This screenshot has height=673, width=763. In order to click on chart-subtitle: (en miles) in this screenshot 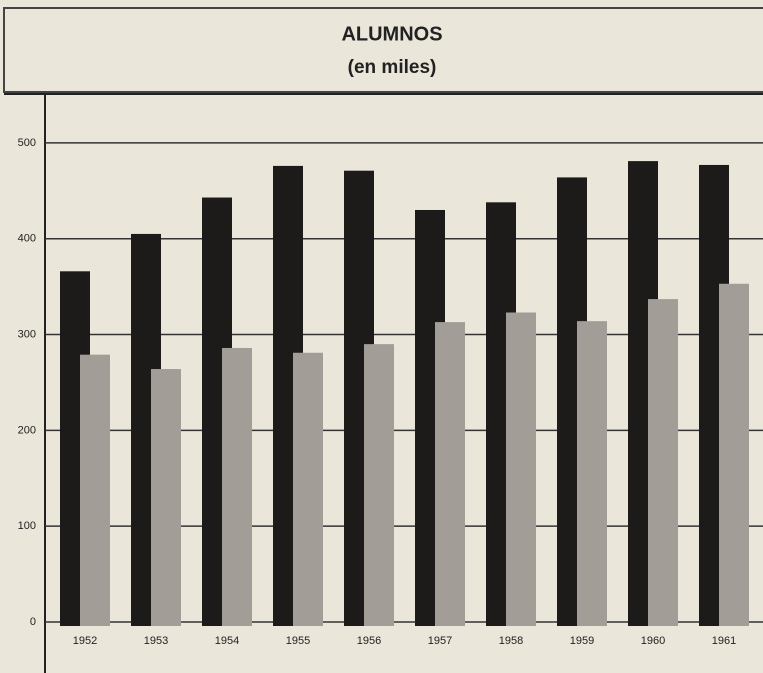, I will do `click(392, 67)`.